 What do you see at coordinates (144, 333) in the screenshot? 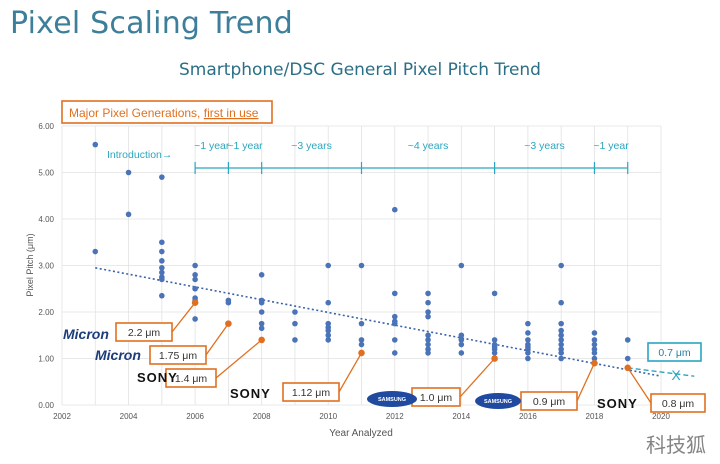
I see `generation-label: 2.2 μm` at bounding box center [144, 333].